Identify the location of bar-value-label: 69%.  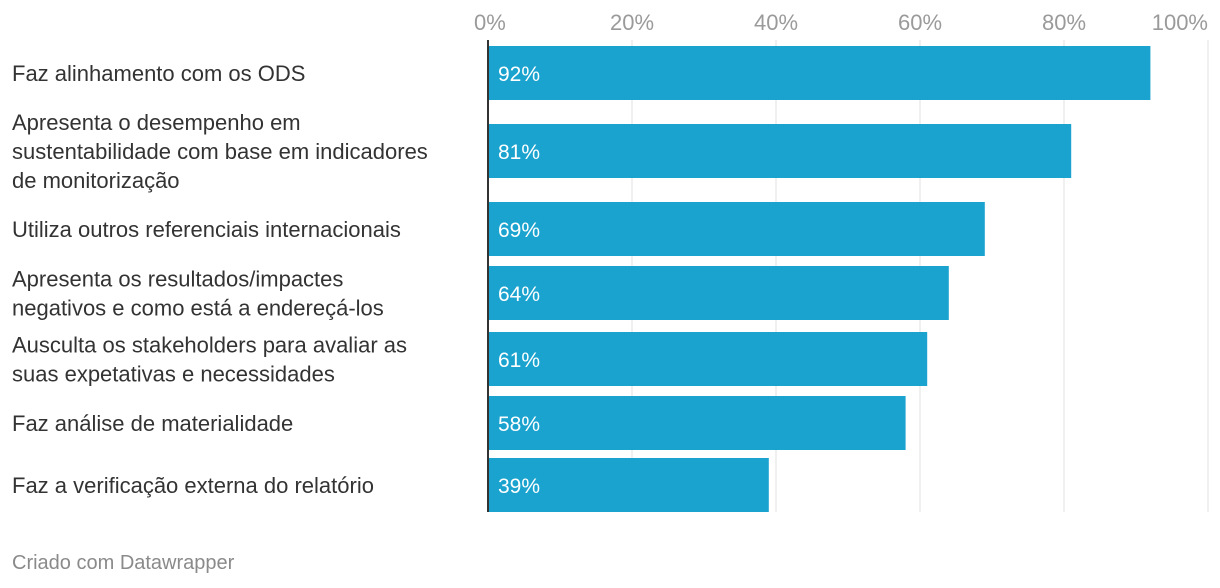
(519, 230).